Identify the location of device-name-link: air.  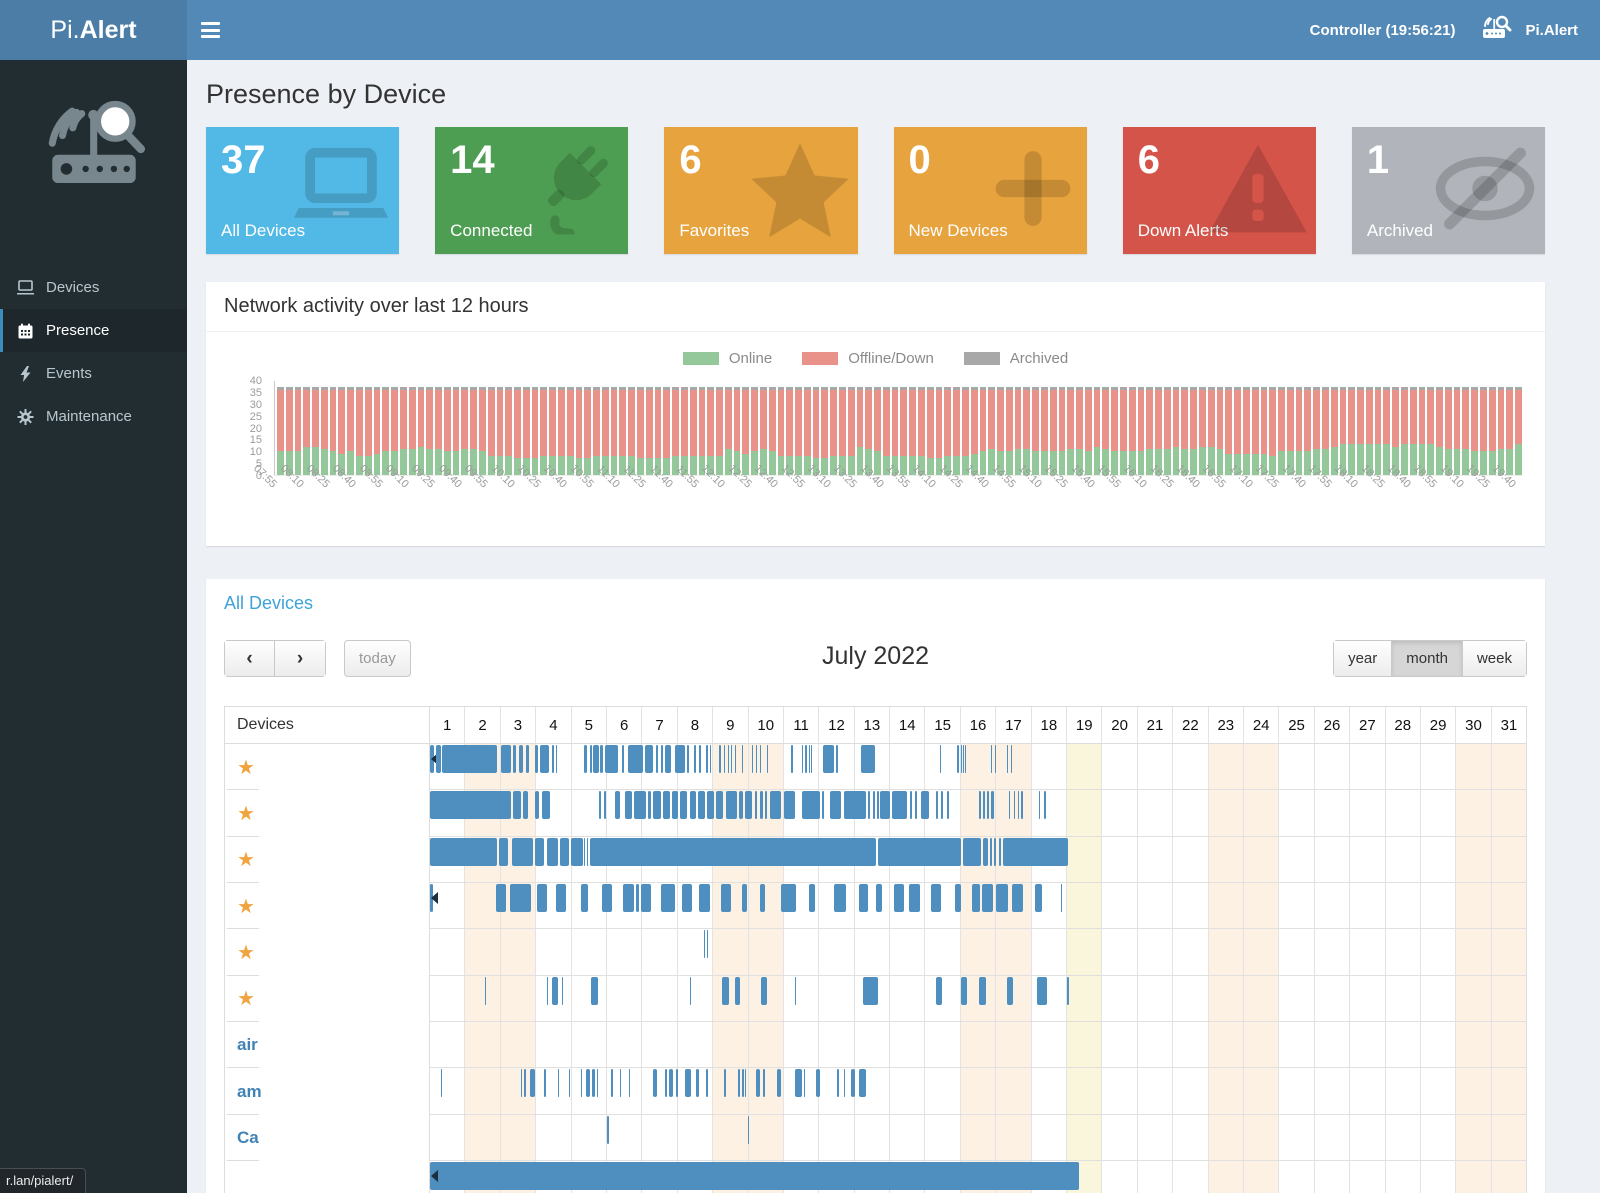
(247, 1045).